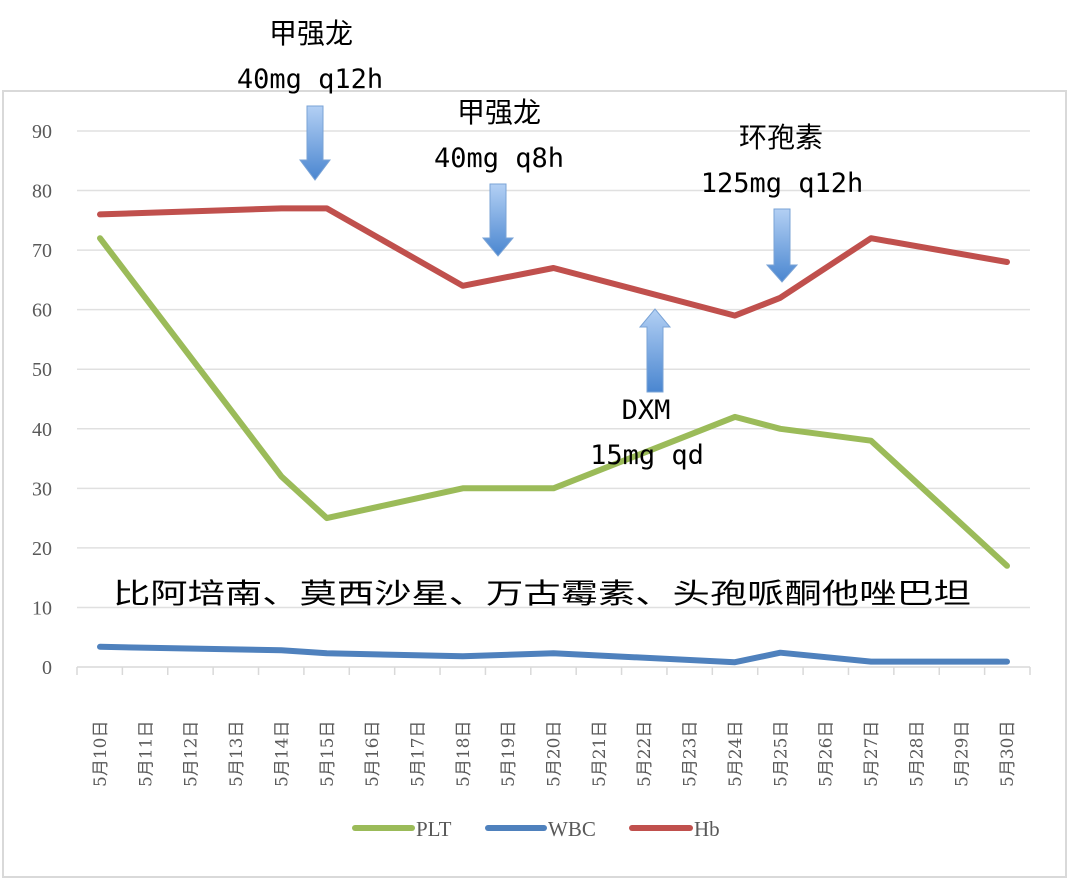 The image size is (1070, 881). Describe the element at coordinates (691, 754) in the screenshot. I see `x-tick-label: 5月23日` at that location.